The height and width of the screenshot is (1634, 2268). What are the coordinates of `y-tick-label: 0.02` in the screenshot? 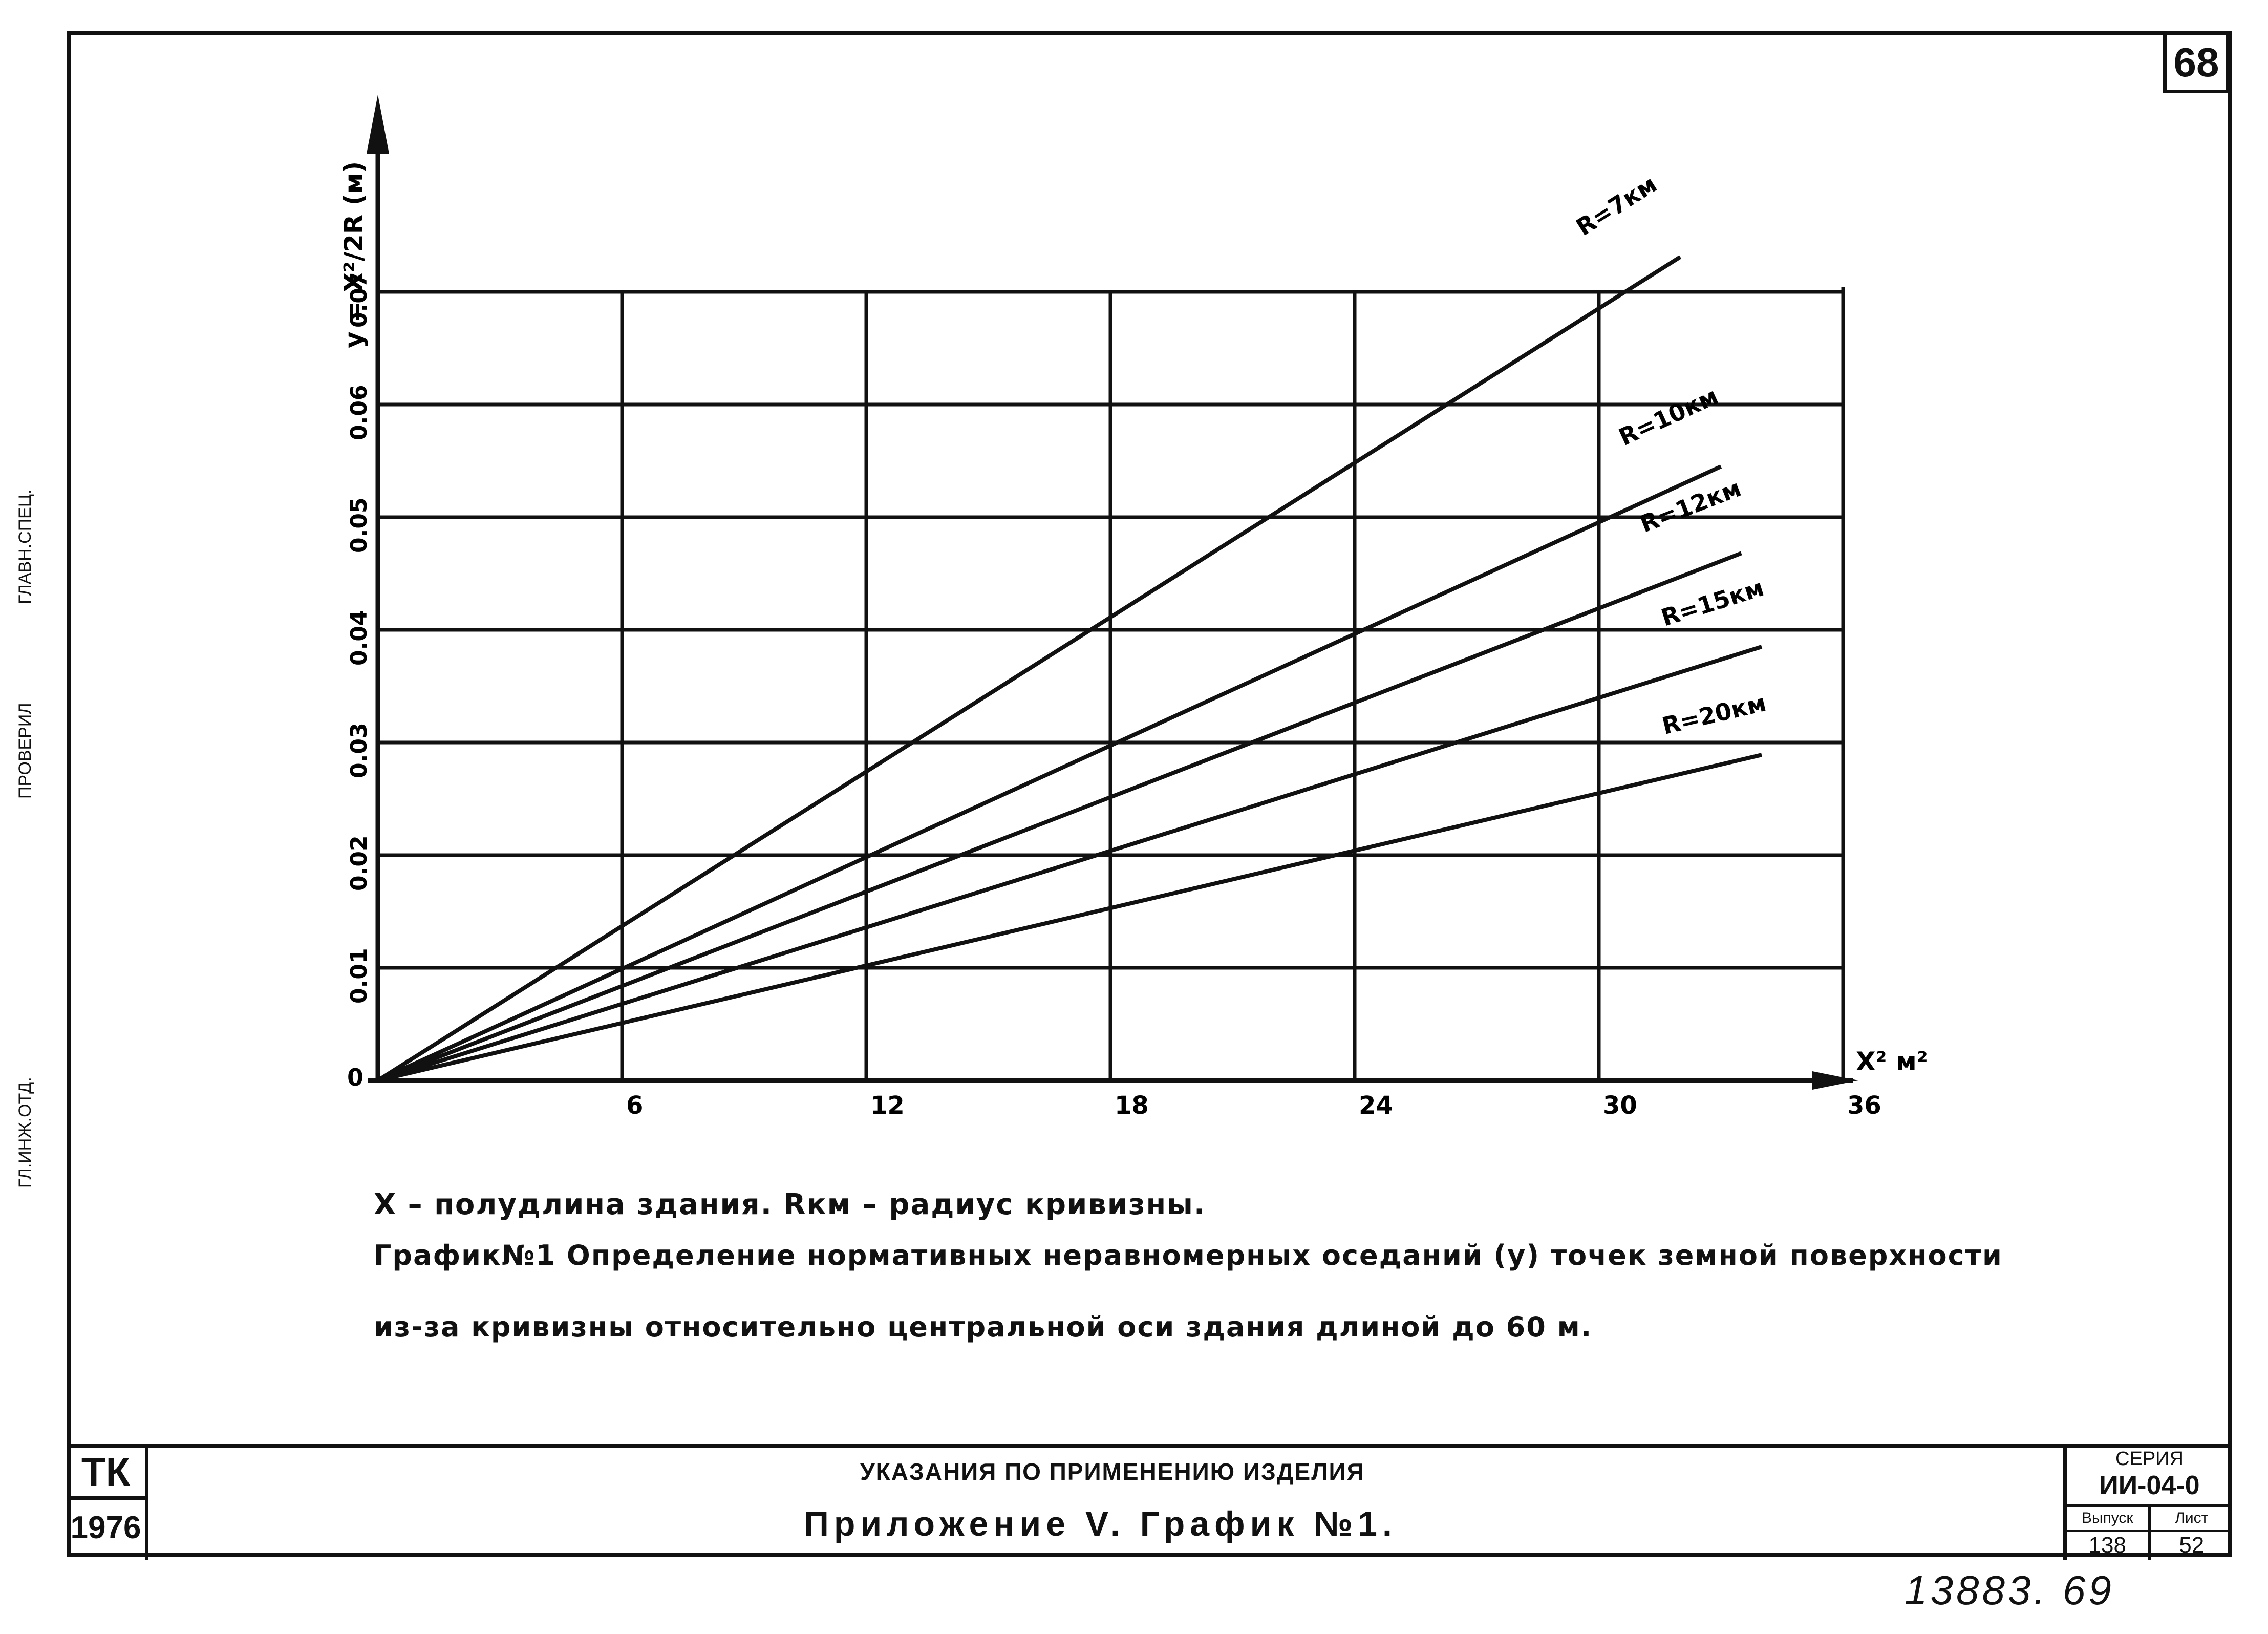 It's located at (359, 863).